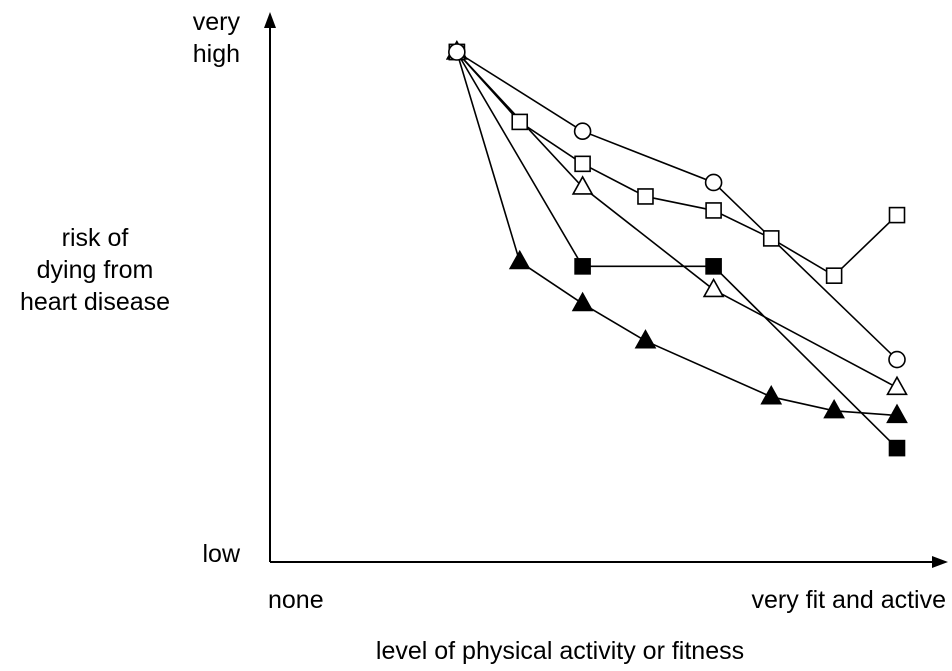 The height and width of the screenshot is (671, 952). Describe the element at coordinates (296, 600) in the screenshot. I see `x-tick-min: none` at that location.